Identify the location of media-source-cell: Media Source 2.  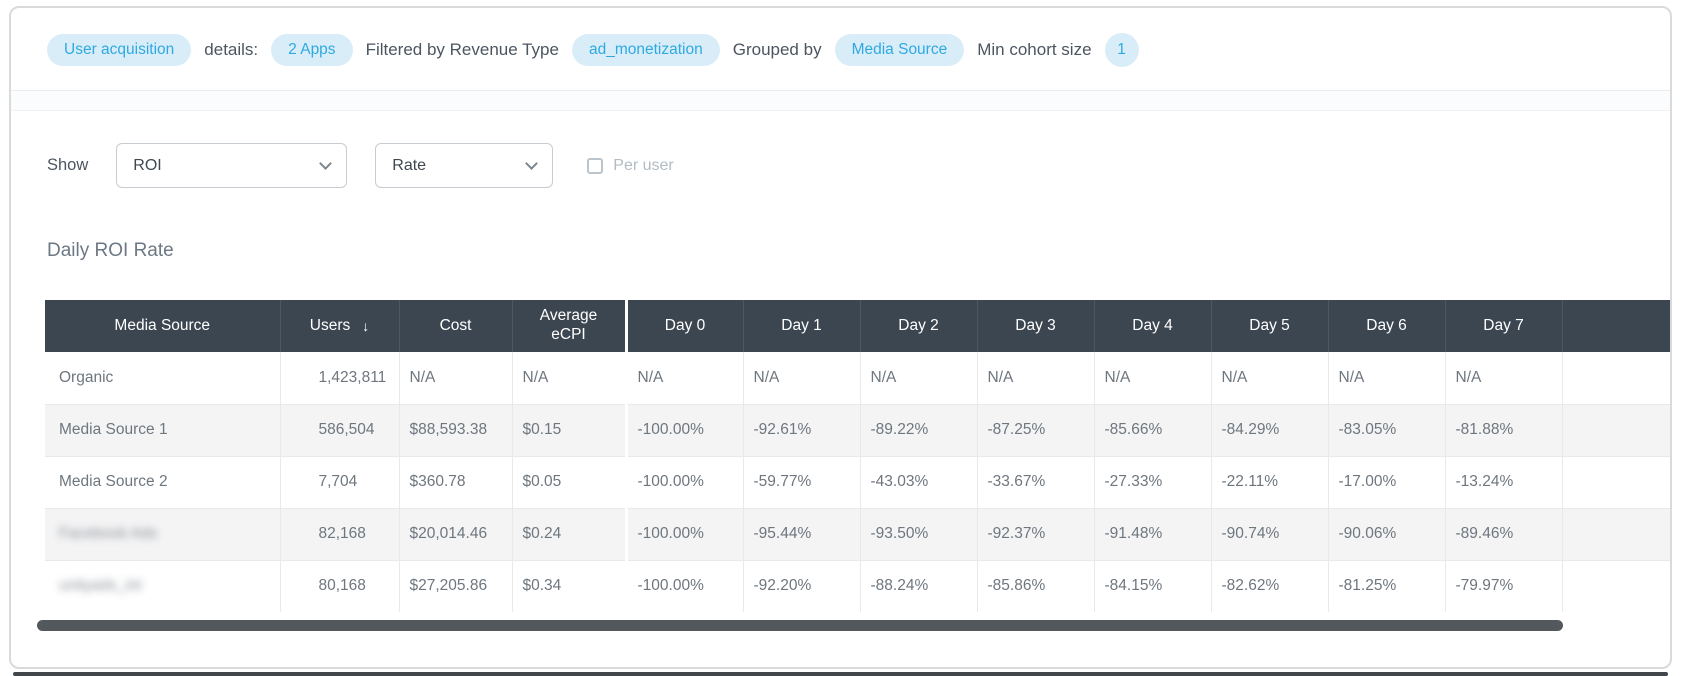
(162, 481).